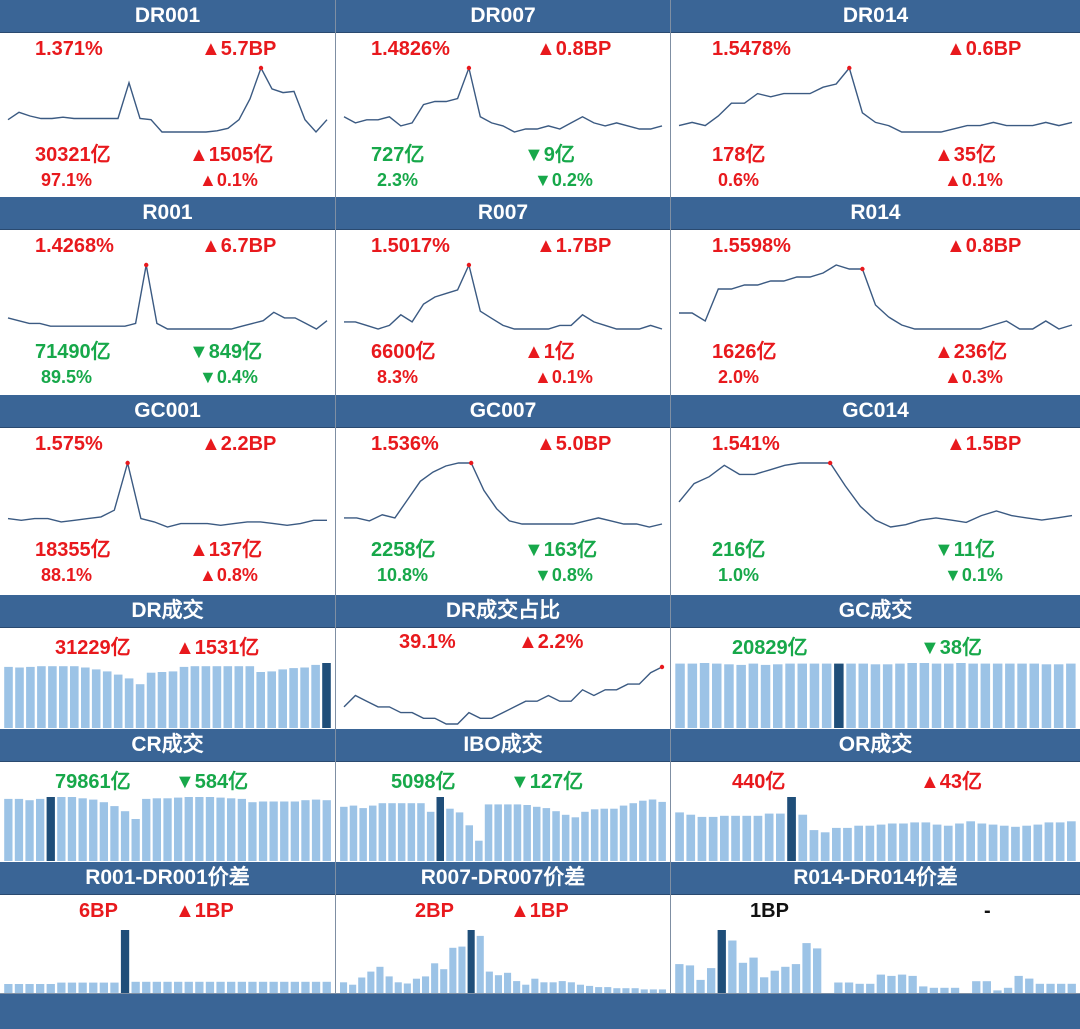 The image size is (1080, 1029). Describe the element at coordinates (403, 550) in the screenshot. I see `volume-value: 2258亿` at that location.